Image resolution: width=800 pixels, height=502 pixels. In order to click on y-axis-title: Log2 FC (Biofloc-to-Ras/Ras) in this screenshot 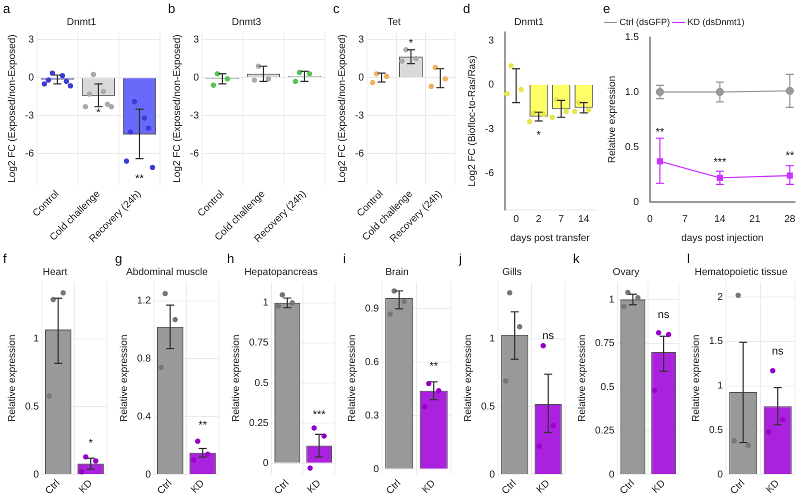, I will do `click(472, 121)`.